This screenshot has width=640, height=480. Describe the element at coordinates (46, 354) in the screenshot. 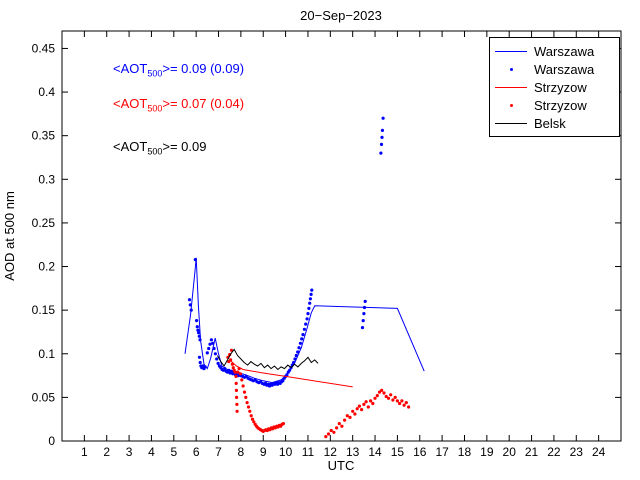

I see `y-tick-label: 0.1` at that location.